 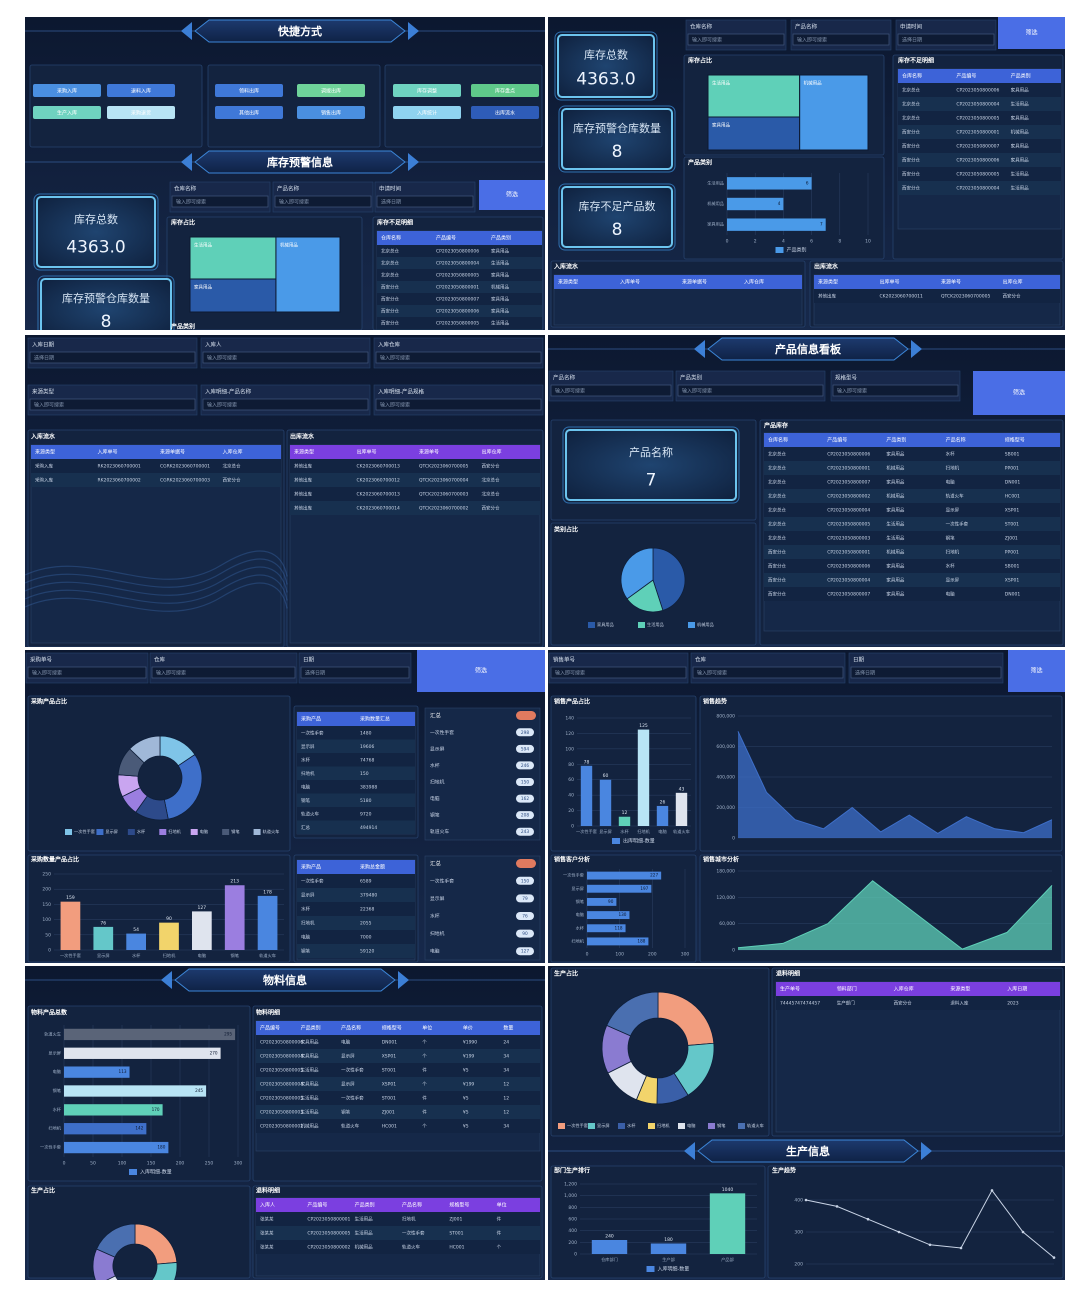 I want to click on y-tick-label: 钢笔, so click(x=57, y=1090).